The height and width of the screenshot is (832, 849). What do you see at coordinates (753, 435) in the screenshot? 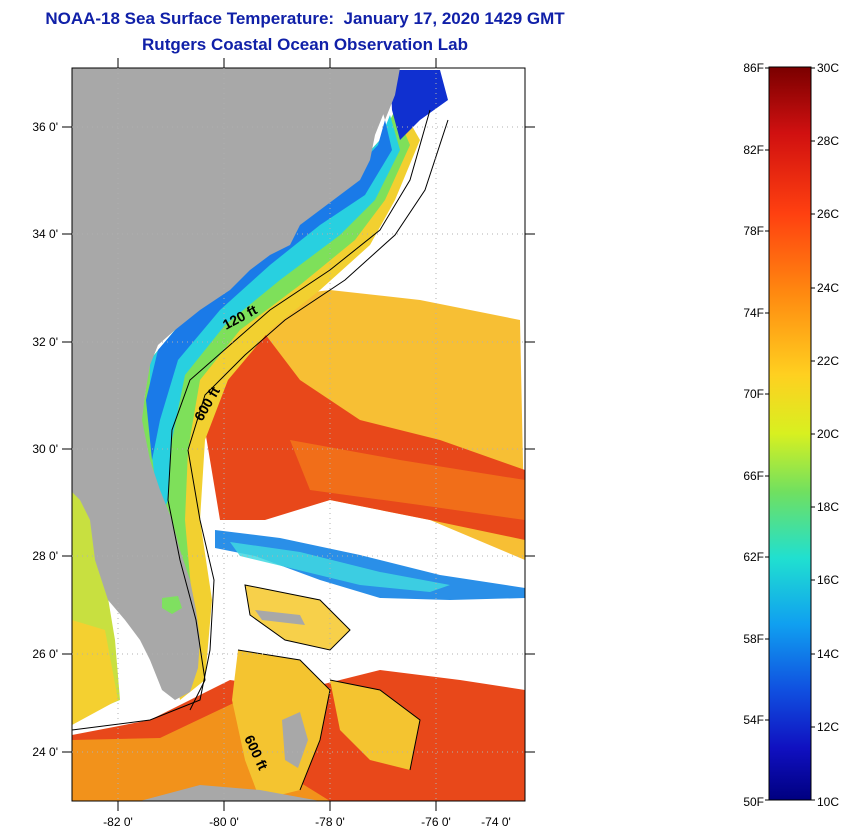
I see `colorbar-fahrenheit-labels: 86F 82F 78F 74F 70F 66F 62F 58F 54F 50F` at bounding box center [753, 435].